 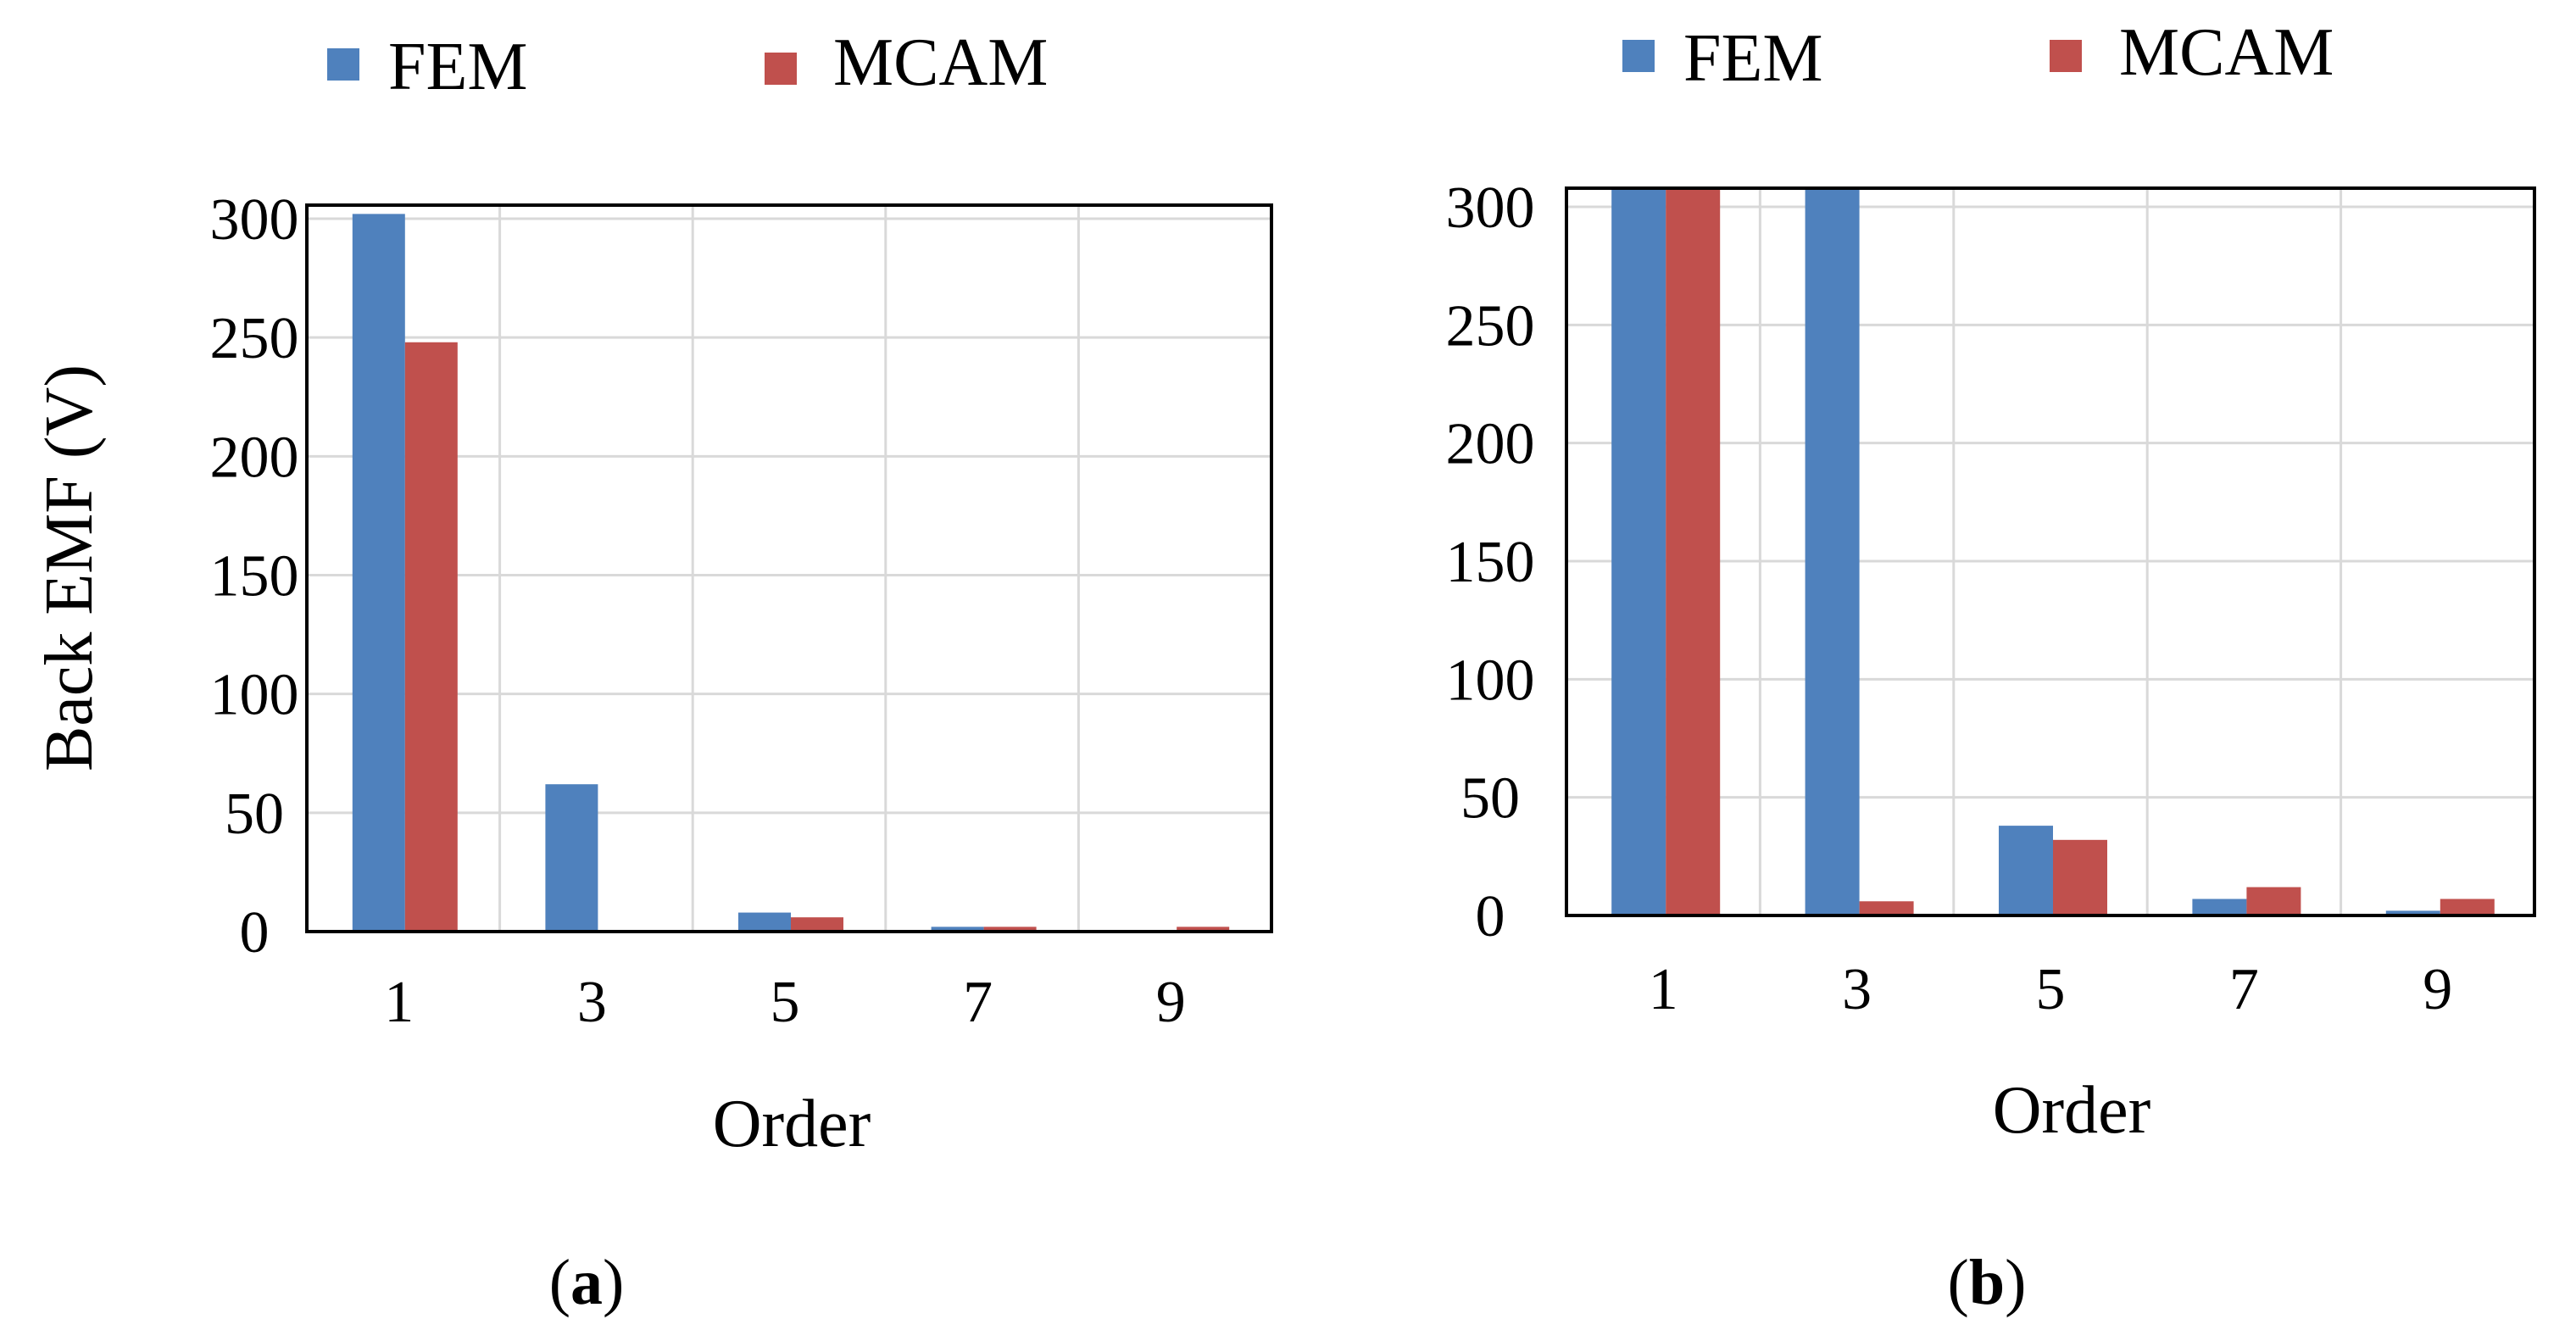 I want to click on x-tick-labels-b: 1 3 5 7 9, so click(x=2051, y=989).